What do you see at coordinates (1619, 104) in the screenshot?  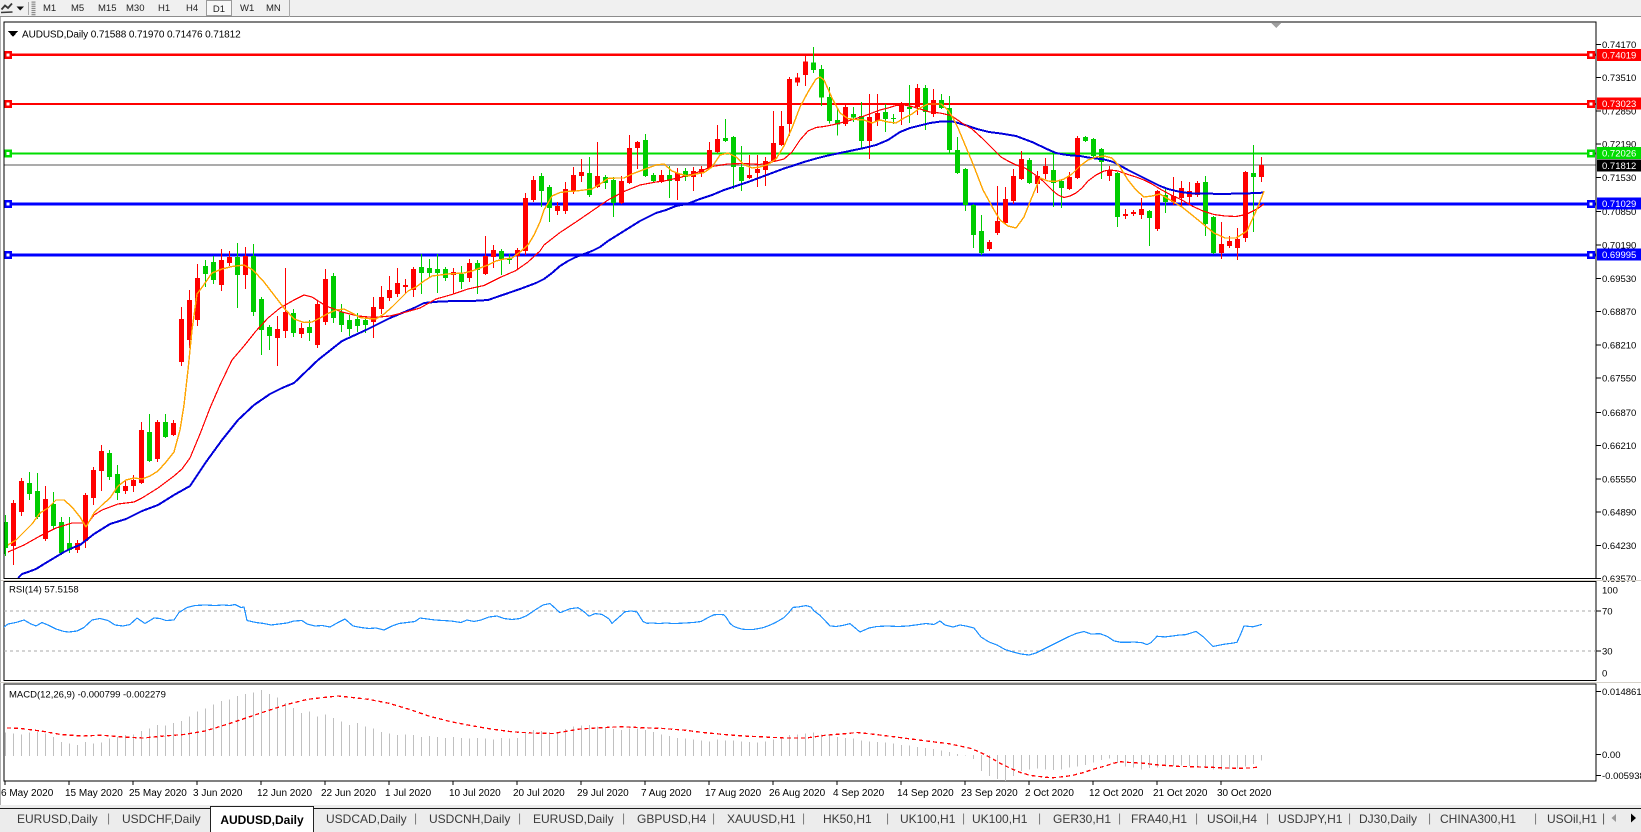 I see `svg-text: 0.73023` at bounding box center [1619, 104].